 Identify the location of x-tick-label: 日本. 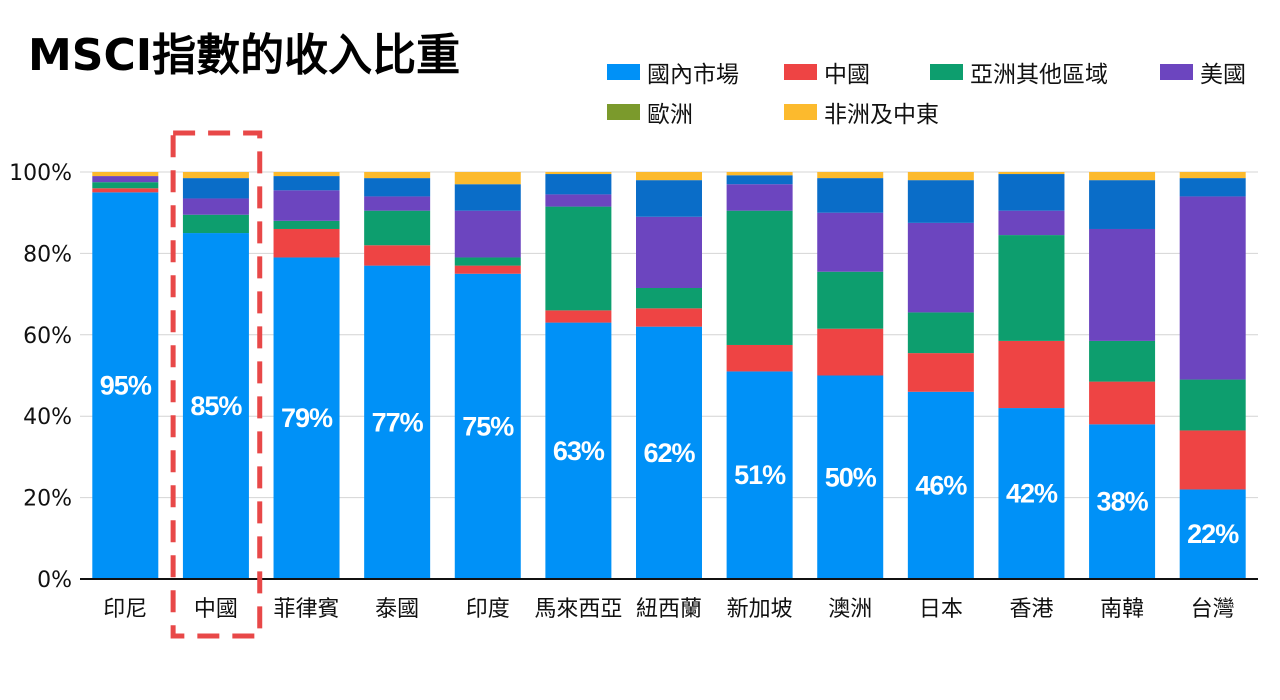
(941, 609).